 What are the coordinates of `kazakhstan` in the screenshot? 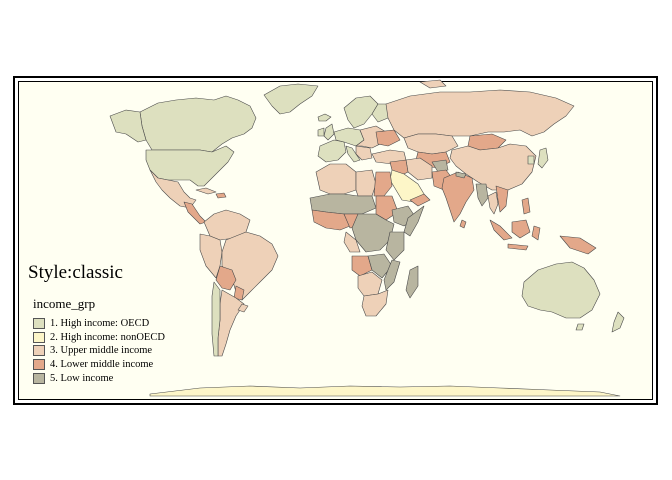 It's located at (431, 144).